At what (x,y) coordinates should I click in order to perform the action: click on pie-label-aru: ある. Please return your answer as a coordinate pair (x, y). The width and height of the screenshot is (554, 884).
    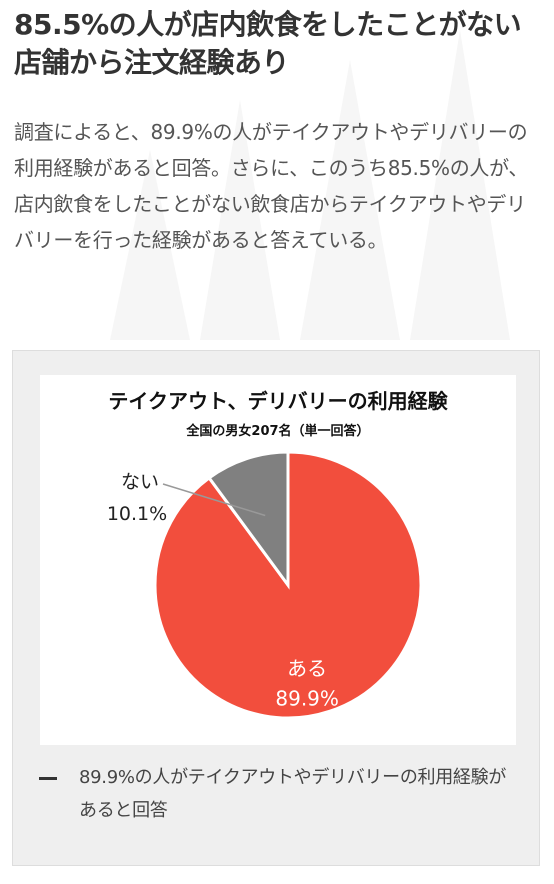
    Looking at the image, I should click on (307, 668).